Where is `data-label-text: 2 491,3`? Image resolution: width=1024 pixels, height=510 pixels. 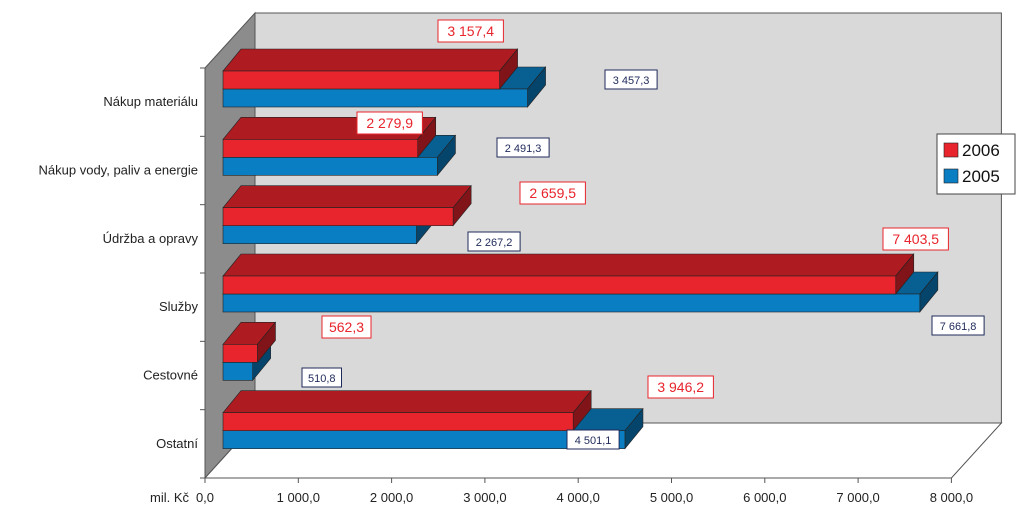
data-label-text: 2 491,3 is located at coordinates (523, 149).